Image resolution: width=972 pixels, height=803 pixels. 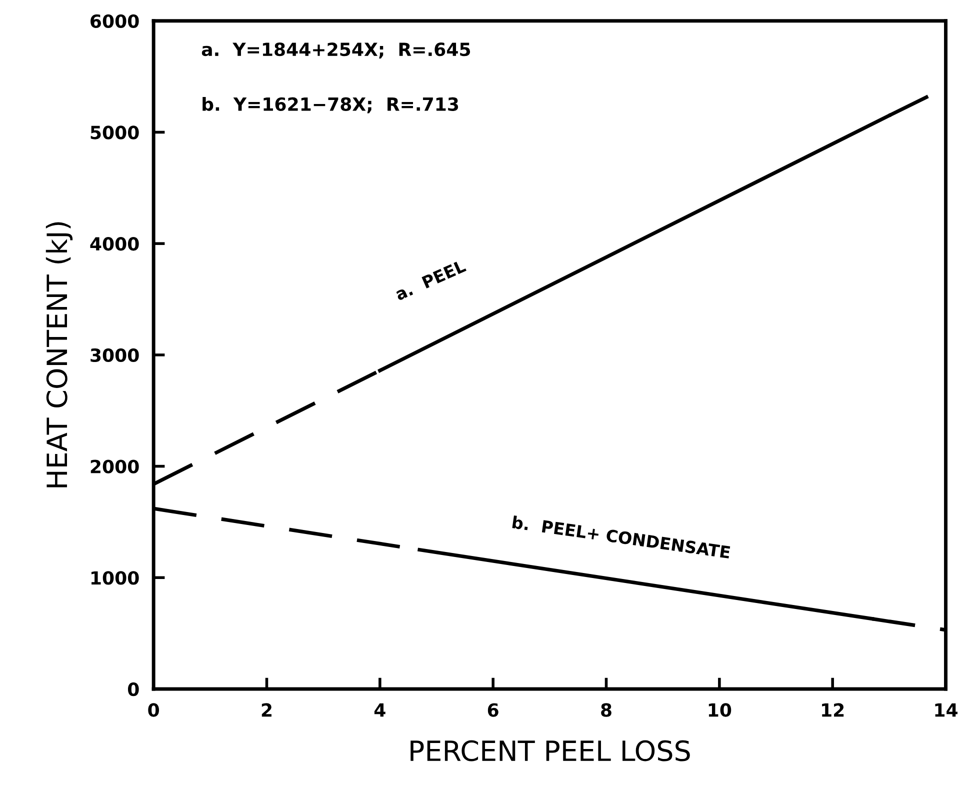 I want to click on x-tick-label: 14, so click(x=946, y=710).